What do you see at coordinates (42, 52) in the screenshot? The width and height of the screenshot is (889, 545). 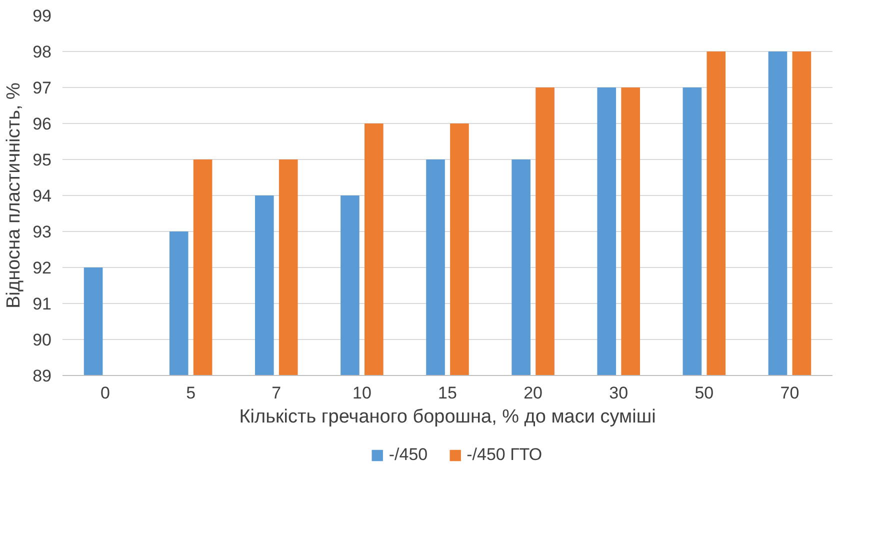 I see `y-tick-label: 98` at bounding box center [42, 52].